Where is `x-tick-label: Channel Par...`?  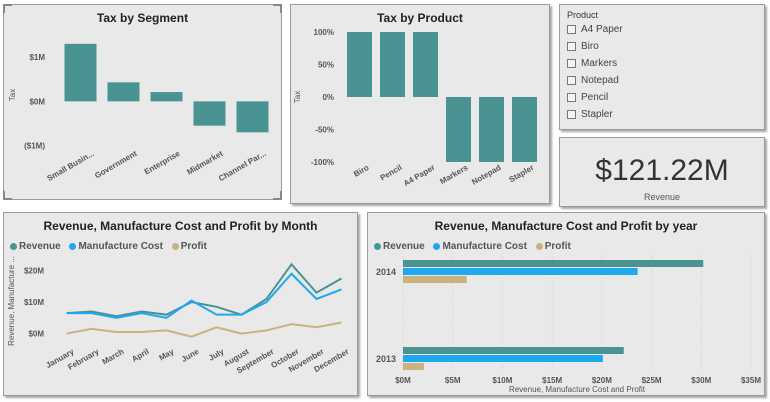 x-tick-label: Channel Par... is located at coordinates (242, 166).